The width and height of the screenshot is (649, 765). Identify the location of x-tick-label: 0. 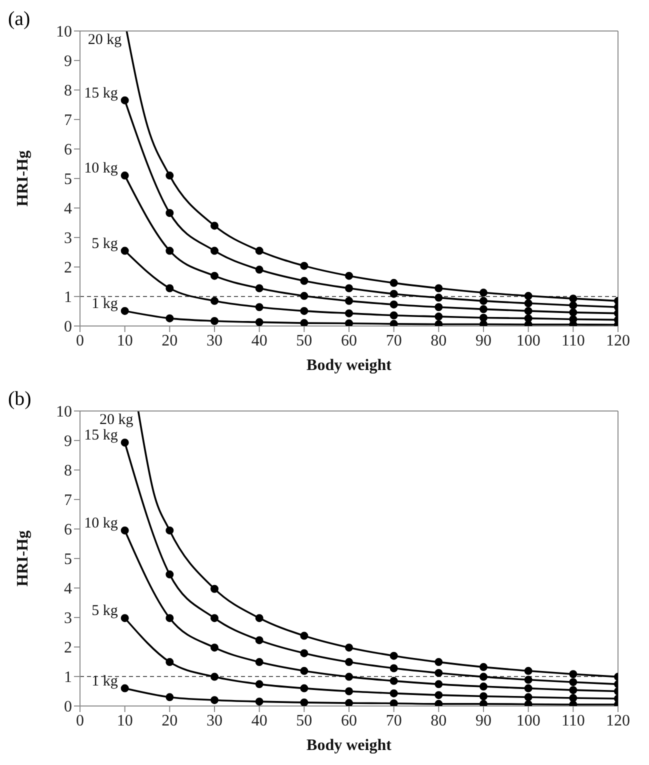
(80, 721).